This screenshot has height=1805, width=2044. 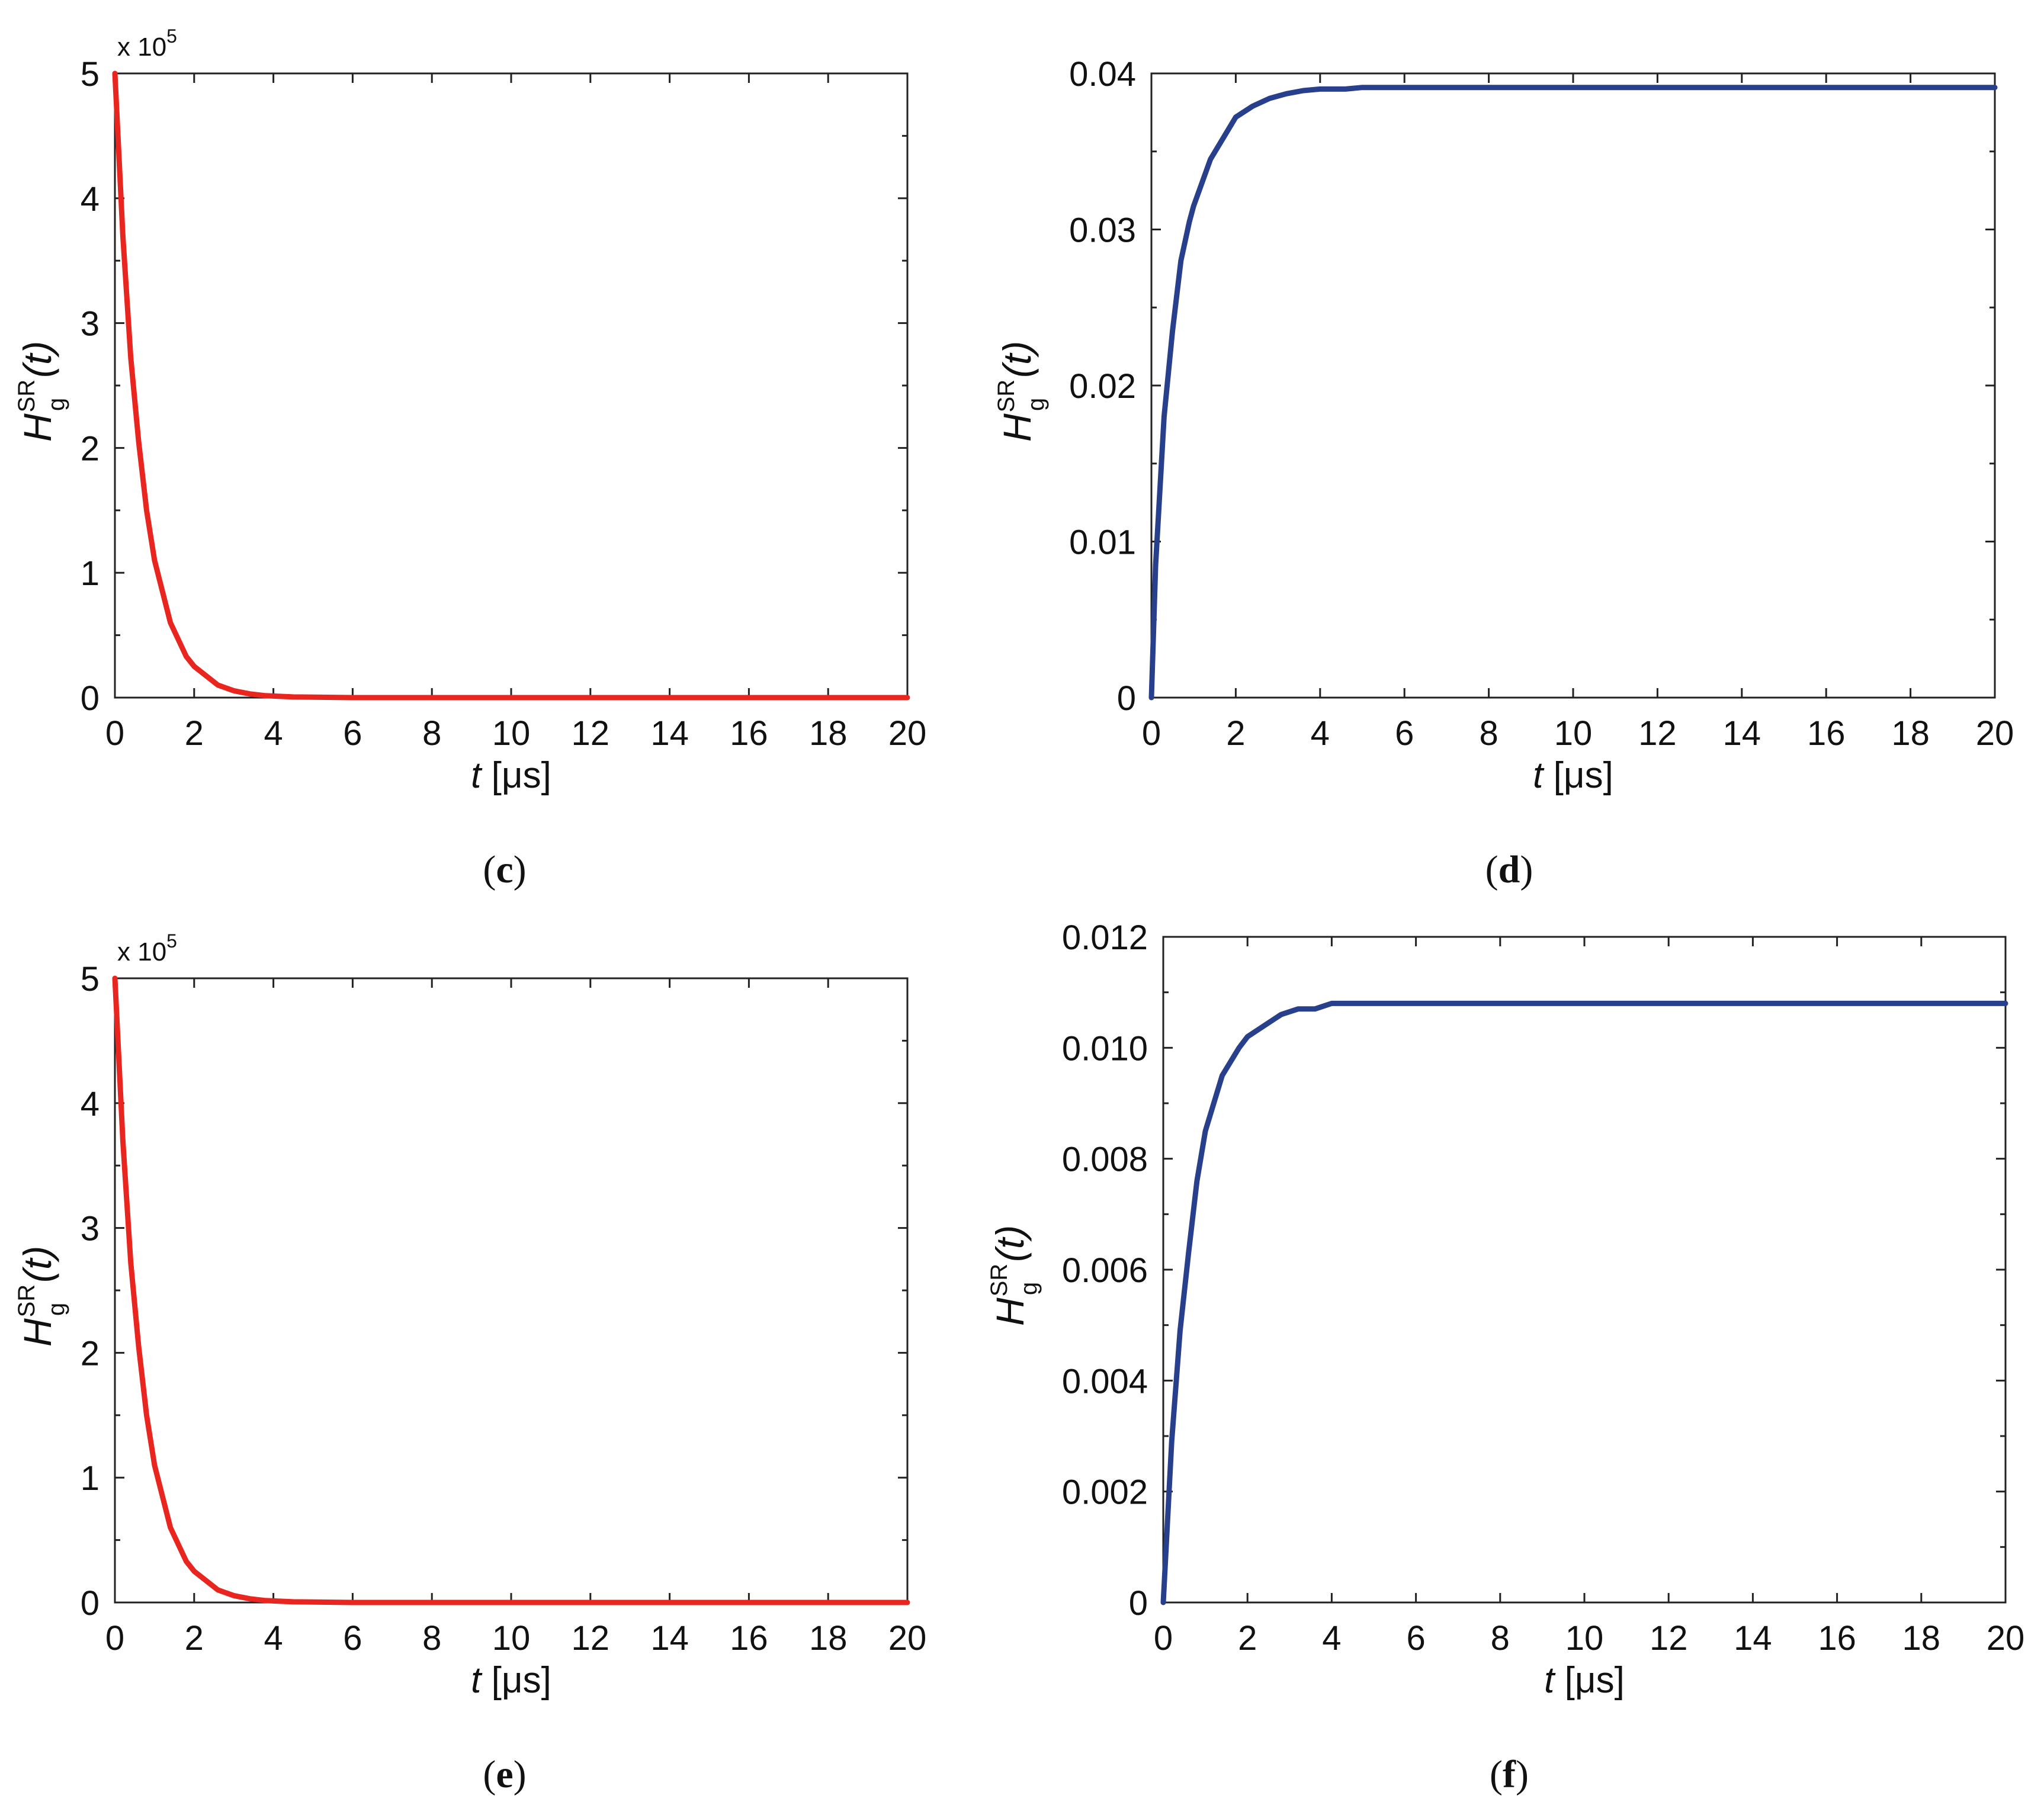 I want to click on y-tick-label: 5, so click(x=91, y=979).